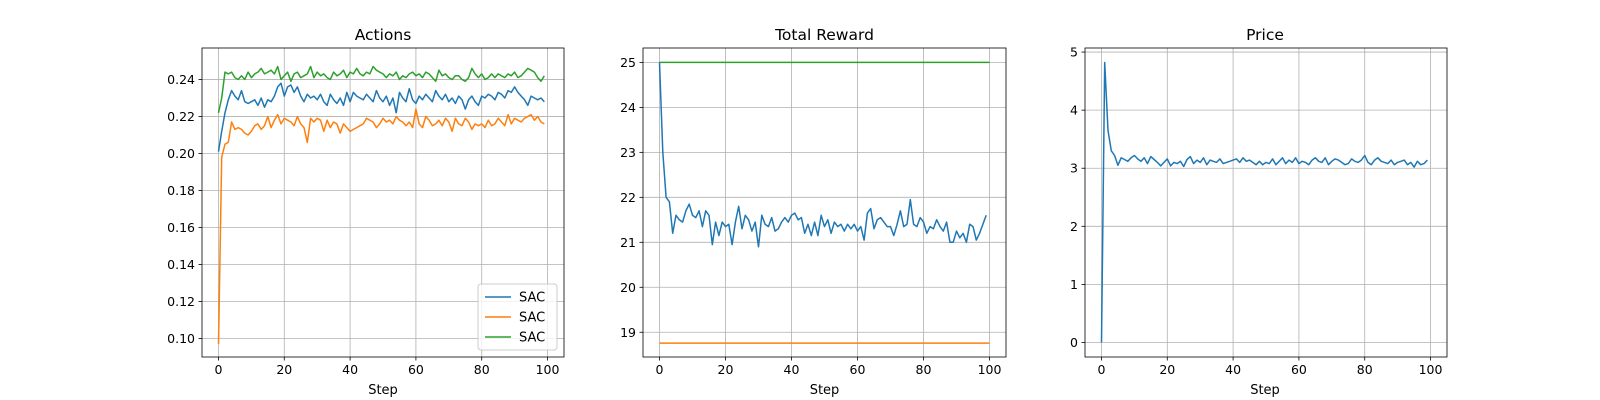 This screenshot has height=400, width=1600. I want to click on y-tick-label: 24, so click(628, 107).